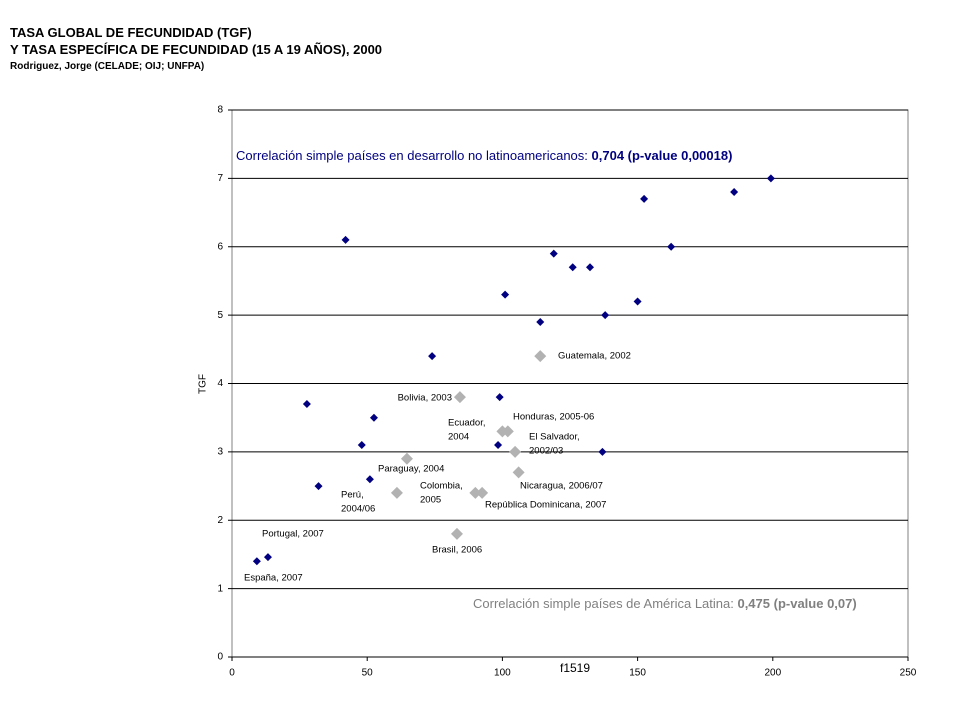 Image resolution: width=960 pixels, height=720 pixels. I want to click on point-label: Portugal, 2007, so click(293, 534).